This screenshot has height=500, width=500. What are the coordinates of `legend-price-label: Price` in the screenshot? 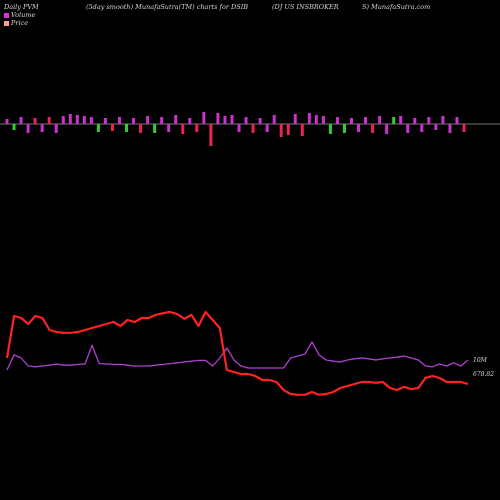 It's located at (20, 23).